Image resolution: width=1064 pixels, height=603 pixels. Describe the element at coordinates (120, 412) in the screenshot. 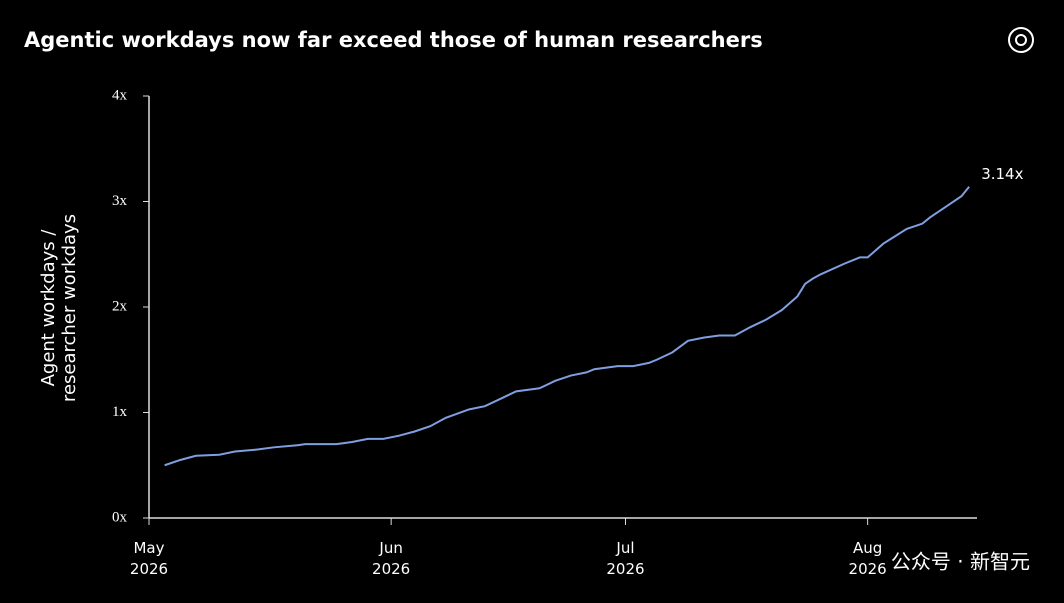

I see `y-tick-label: 1x` at that location.